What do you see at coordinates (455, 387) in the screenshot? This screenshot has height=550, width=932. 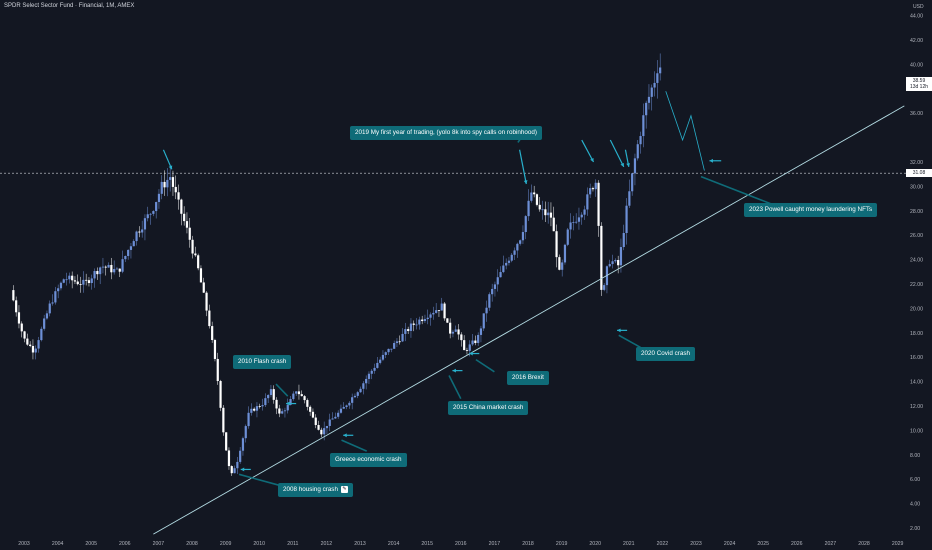 I see `callout-connector` at bounding box center [455, 387].